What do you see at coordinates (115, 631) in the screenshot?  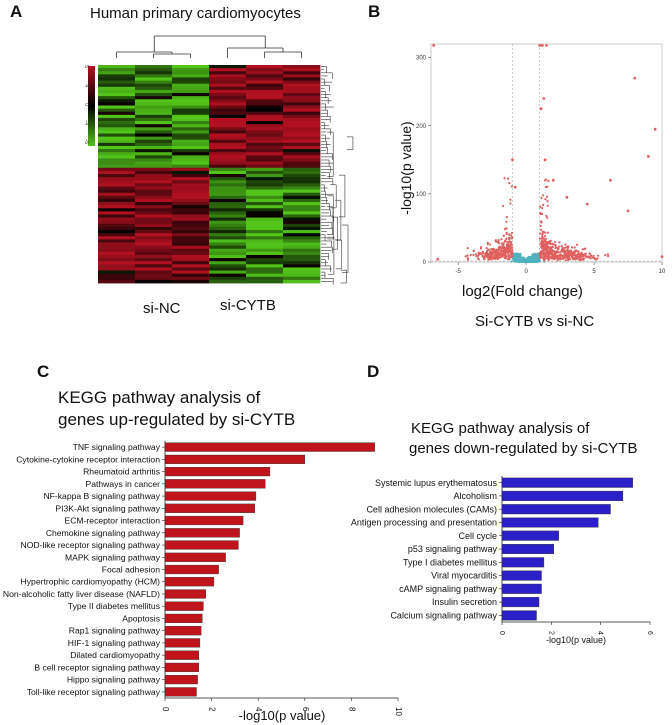 I see `bar-category-label: Rap1 signaling pathway` at bounding box center [115, 631].